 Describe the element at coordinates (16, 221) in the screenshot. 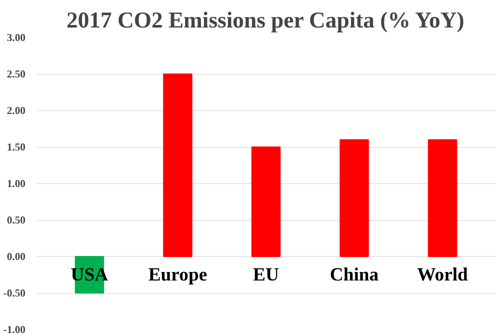

I see `y-tick-label: 0.50` at that location.